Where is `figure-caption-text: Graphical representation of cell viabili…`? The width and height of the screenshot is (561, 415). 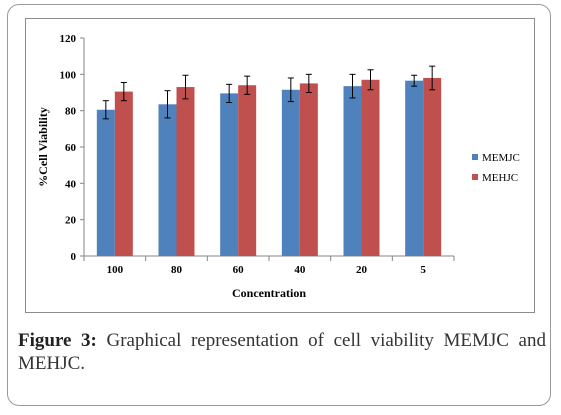 figure-caption-text: Graphical representation of cell viabili… is located at coordinates (282, 352).